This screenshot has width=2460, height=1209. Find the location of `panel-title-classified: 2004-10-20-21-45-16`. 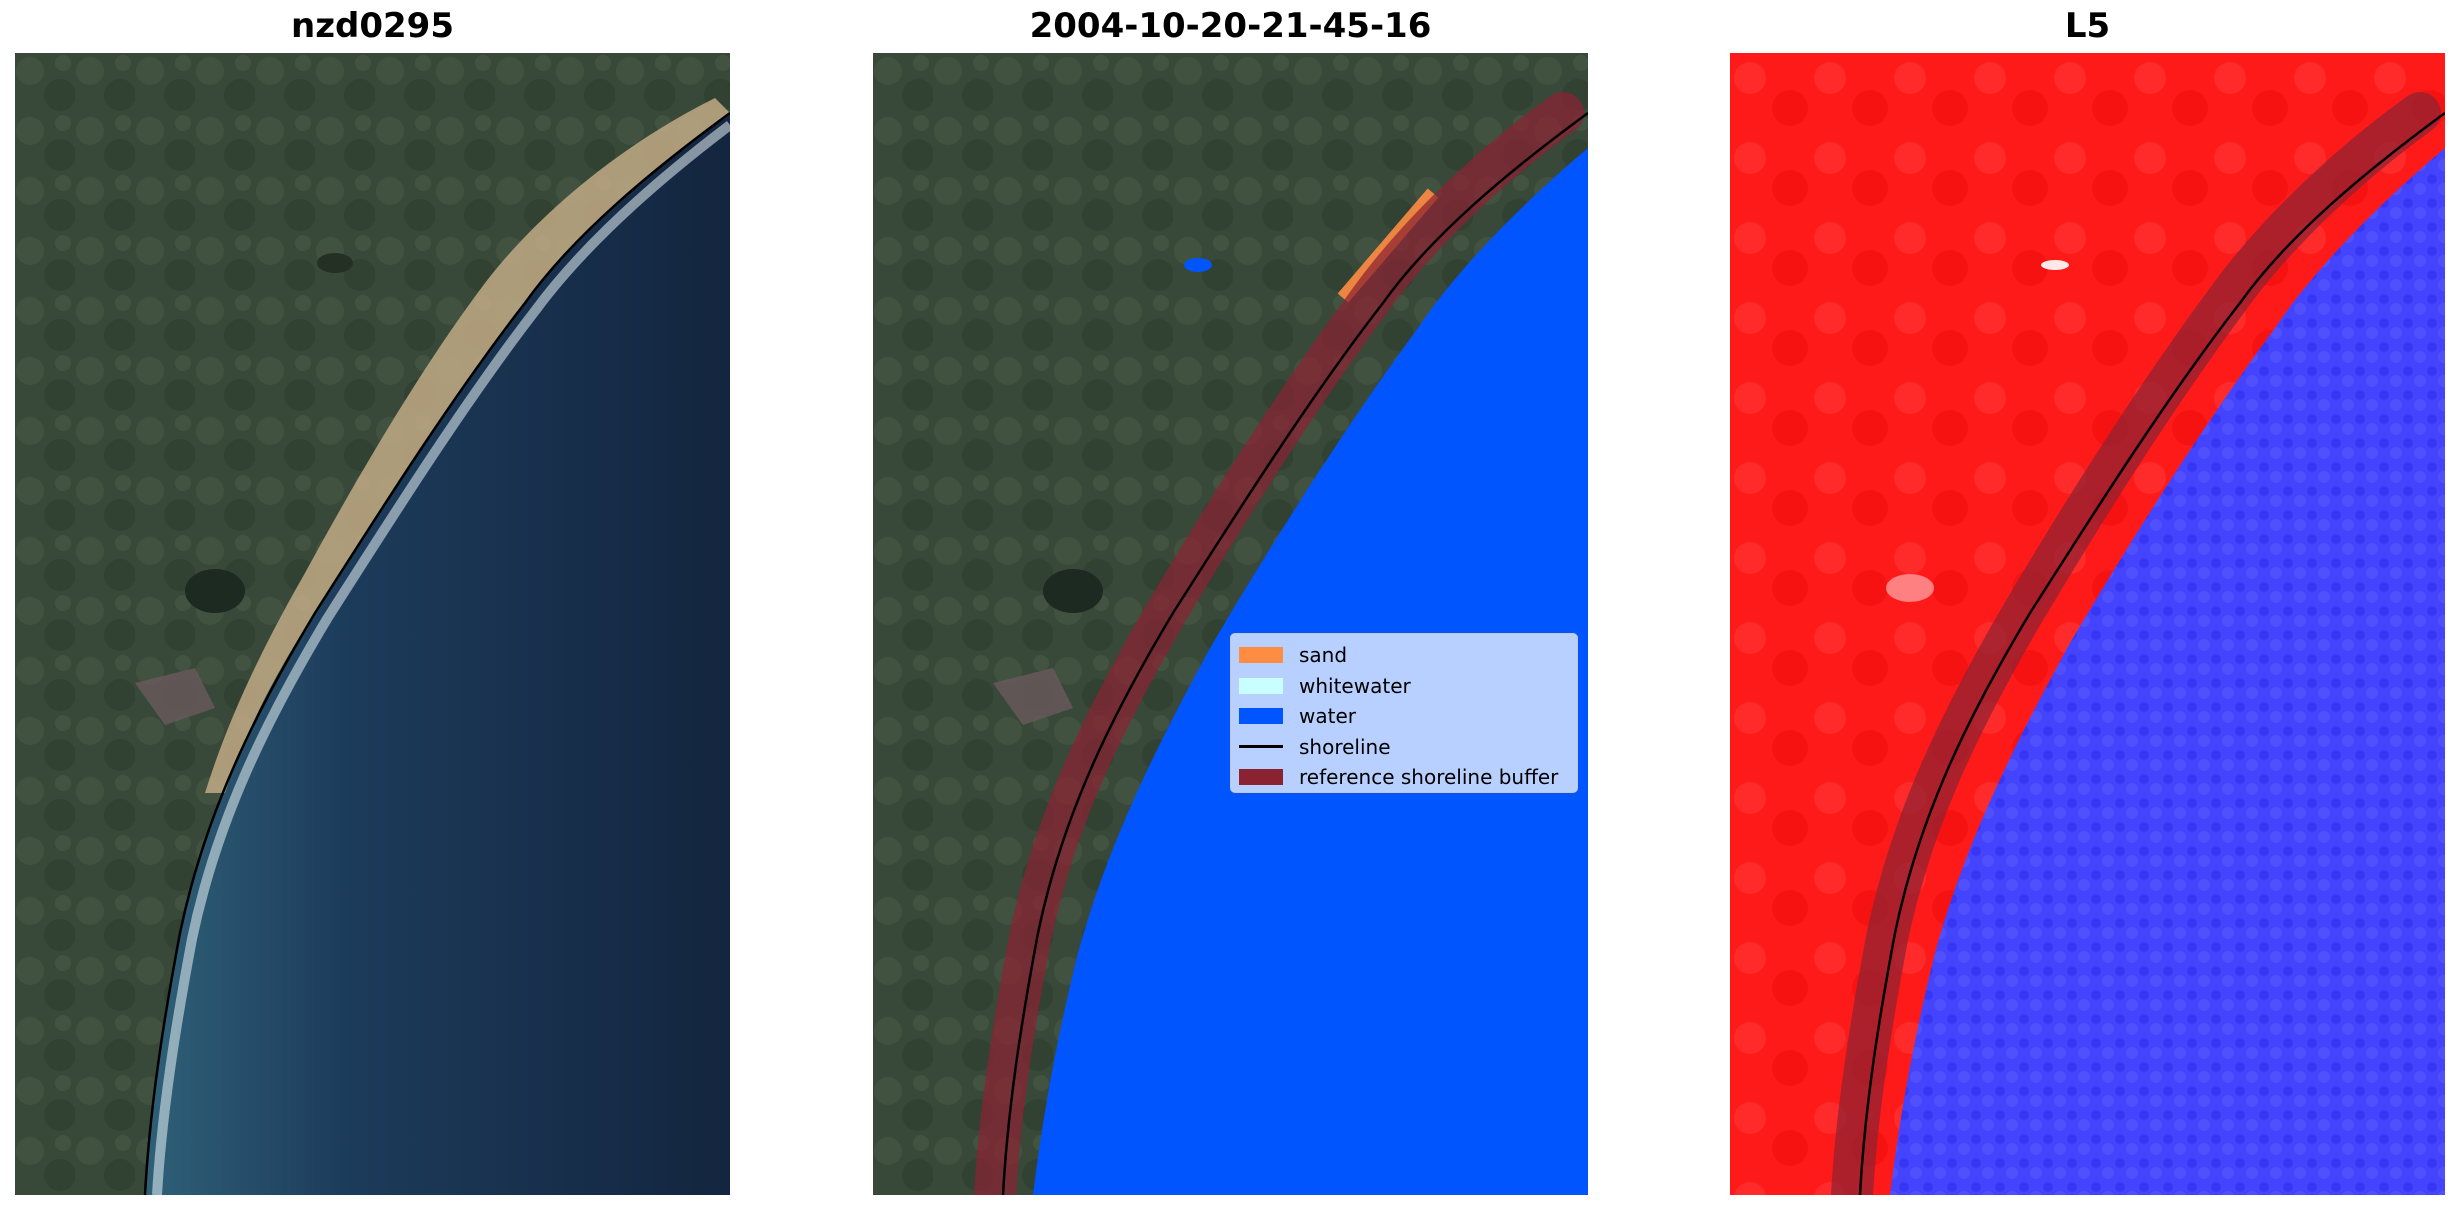

panel-title-classified: 2004-10-20-21-45-16 is located at coordinates (1230, 26).